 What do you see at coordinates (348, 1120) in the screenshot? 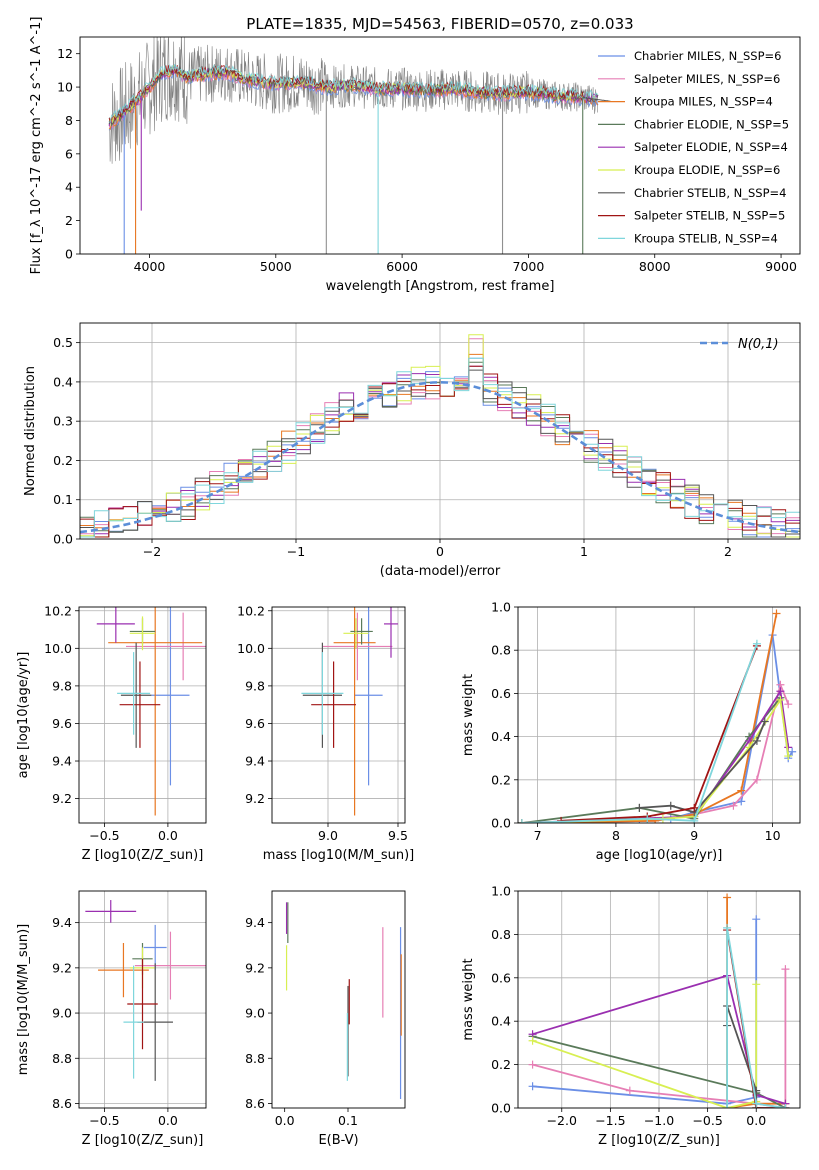
I see `x-tick-label: 0.1` at bounding box center [348, 1120].